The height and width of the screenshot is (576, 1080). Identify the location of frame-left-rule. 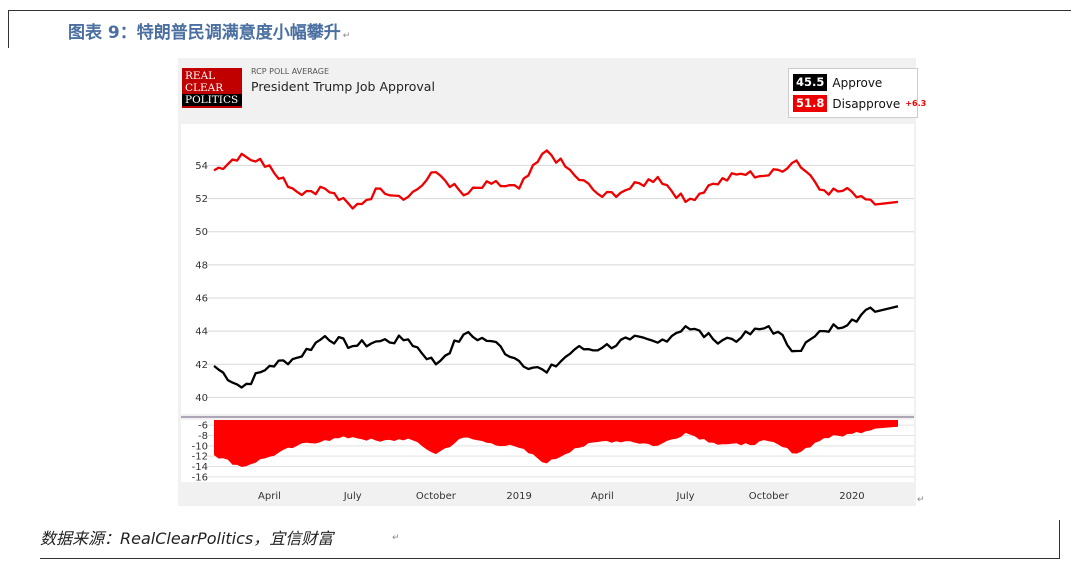
(8, 29).